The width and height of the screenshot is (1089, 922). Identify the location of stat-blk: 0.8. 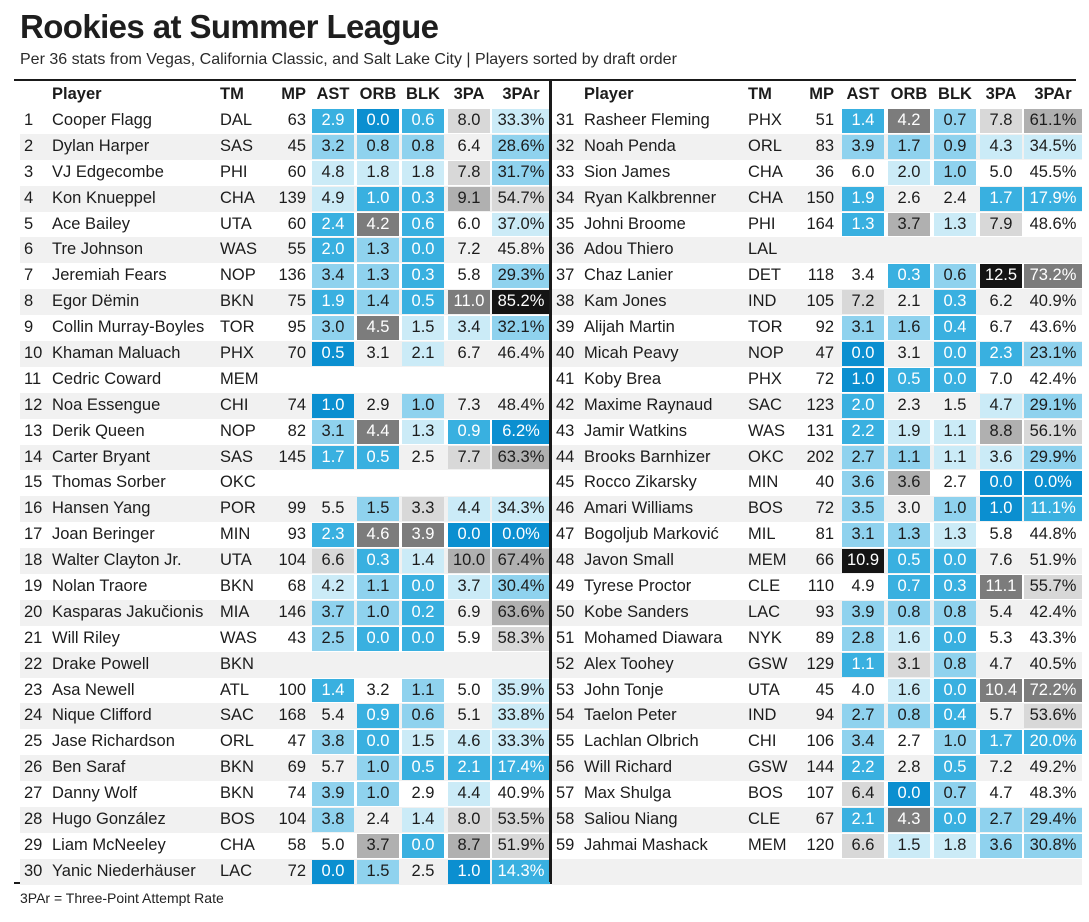
(955, 665).